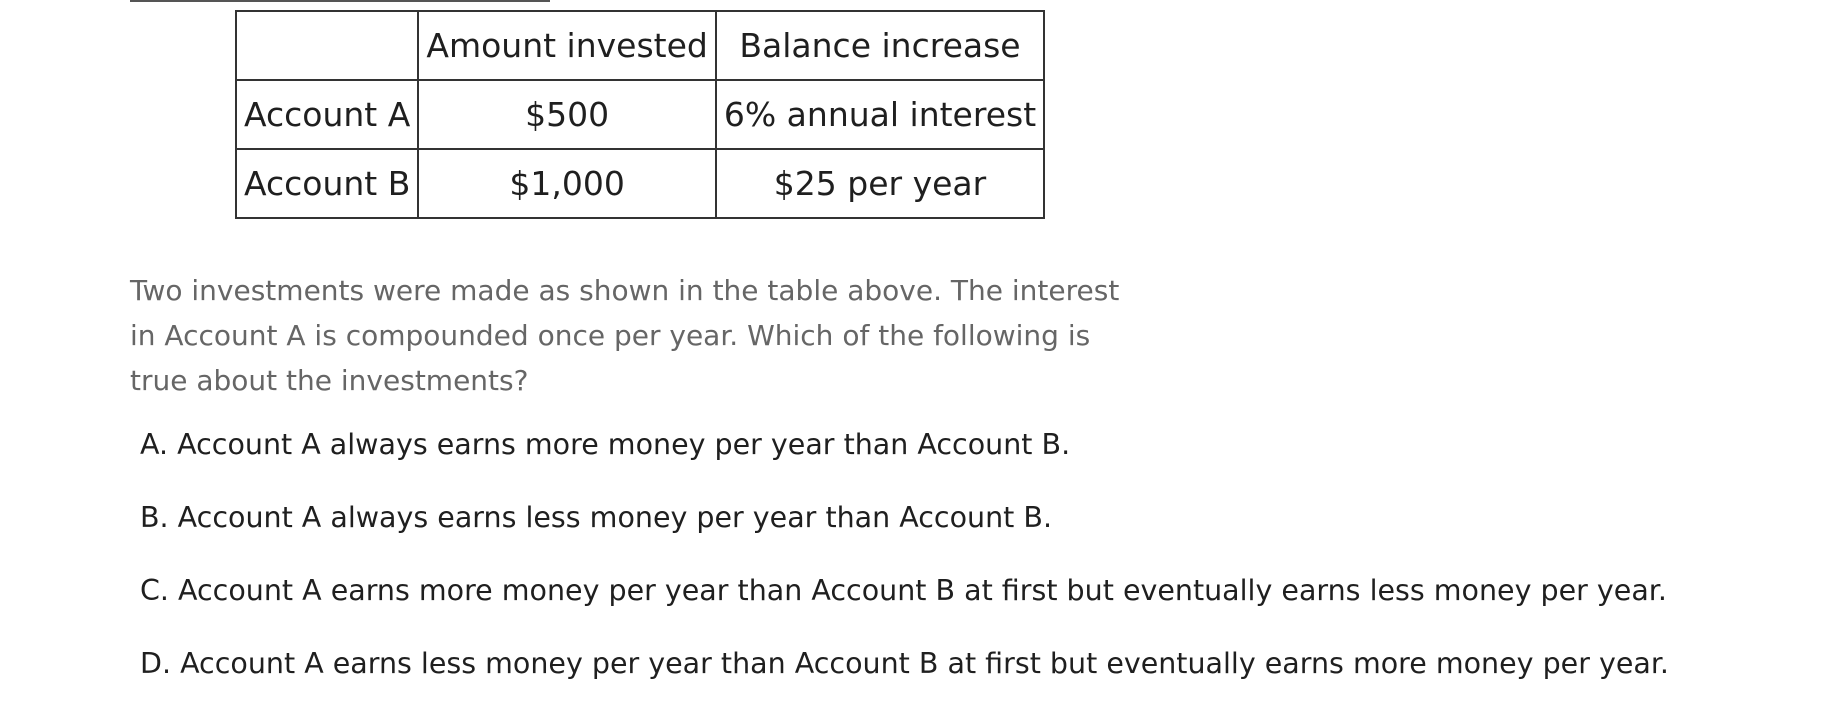 The width and height of the screenshot is (1836, 708). I want to click on table-cell-amount: $1,000, so click(567, 183).